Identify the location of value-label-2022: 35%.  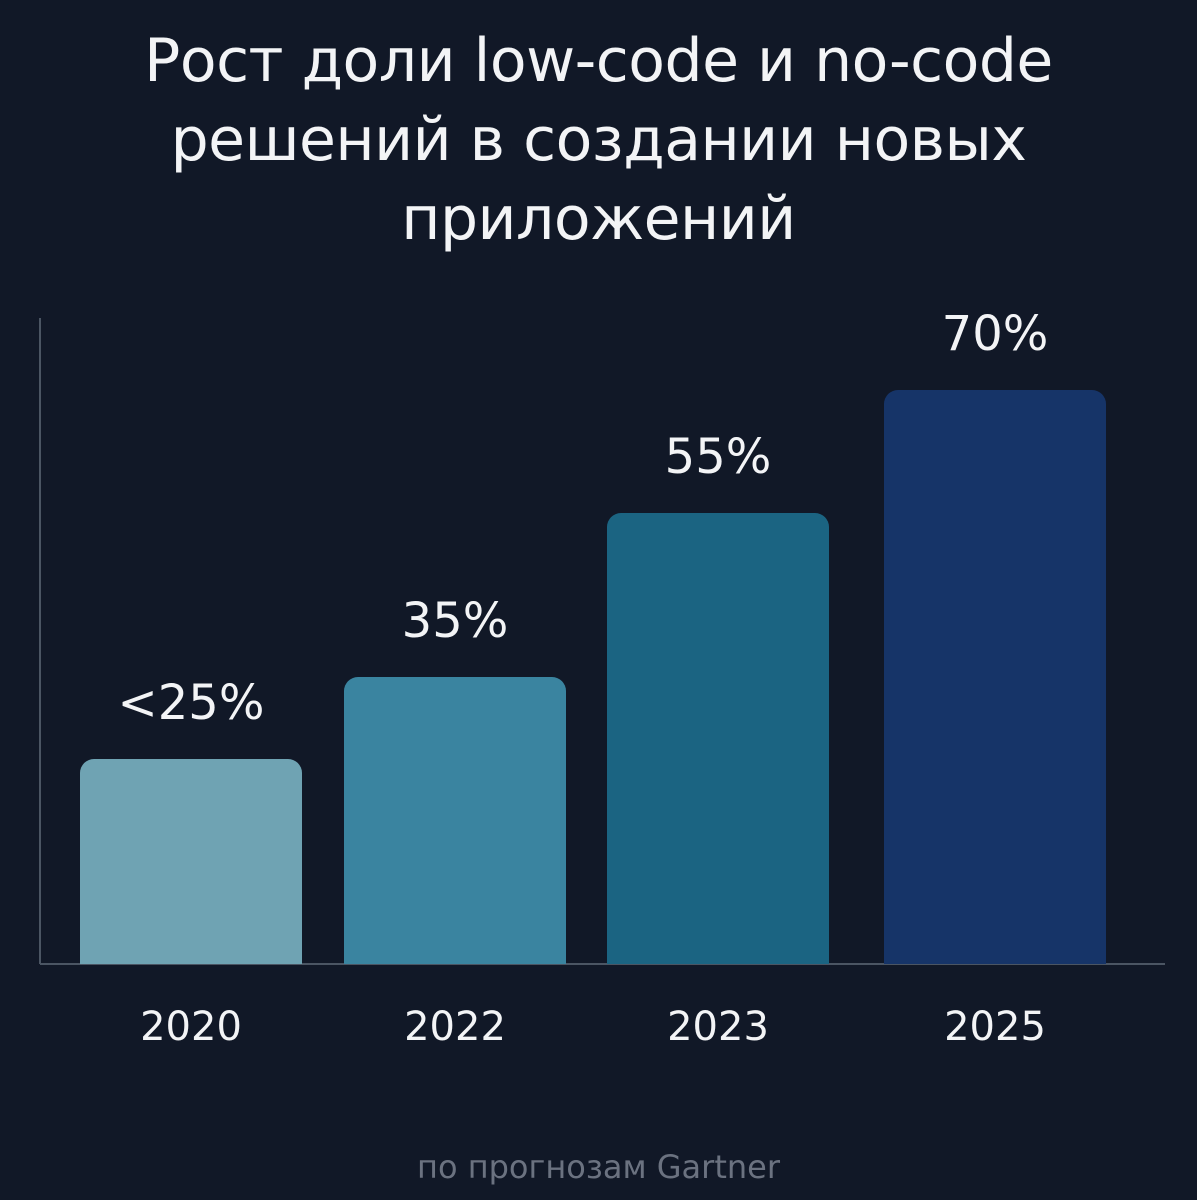
(455, 621).